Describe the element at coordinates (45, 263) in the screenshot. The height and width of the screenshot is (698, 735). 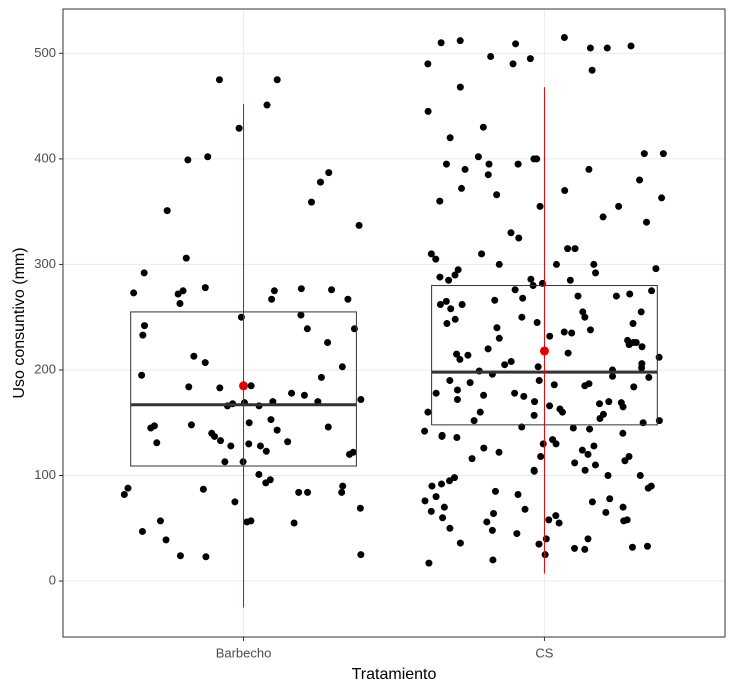
I see `y-tick-label: 300` at that location.